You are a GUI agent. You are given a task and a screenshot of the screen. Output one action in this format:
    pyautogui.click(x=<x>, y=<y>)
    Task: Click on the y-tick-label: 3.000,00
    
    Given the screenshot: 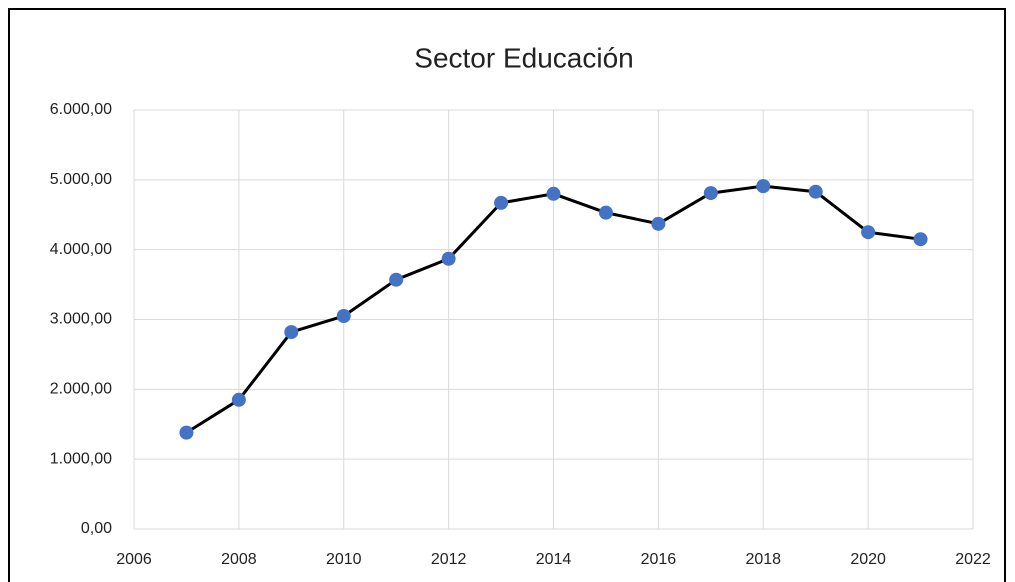 What is the action you would take?
    pyautogui.click(x=81, y=319)
    